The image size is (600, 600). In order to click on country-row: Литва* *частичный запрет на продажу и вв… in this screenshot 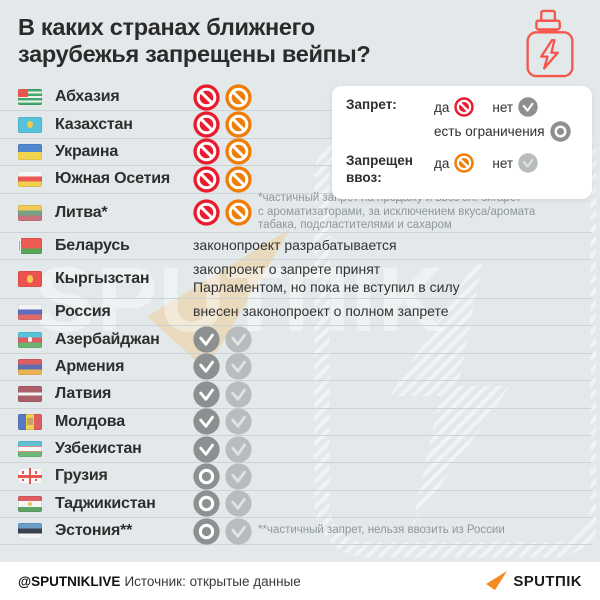, I will do `click(296, 212)`.